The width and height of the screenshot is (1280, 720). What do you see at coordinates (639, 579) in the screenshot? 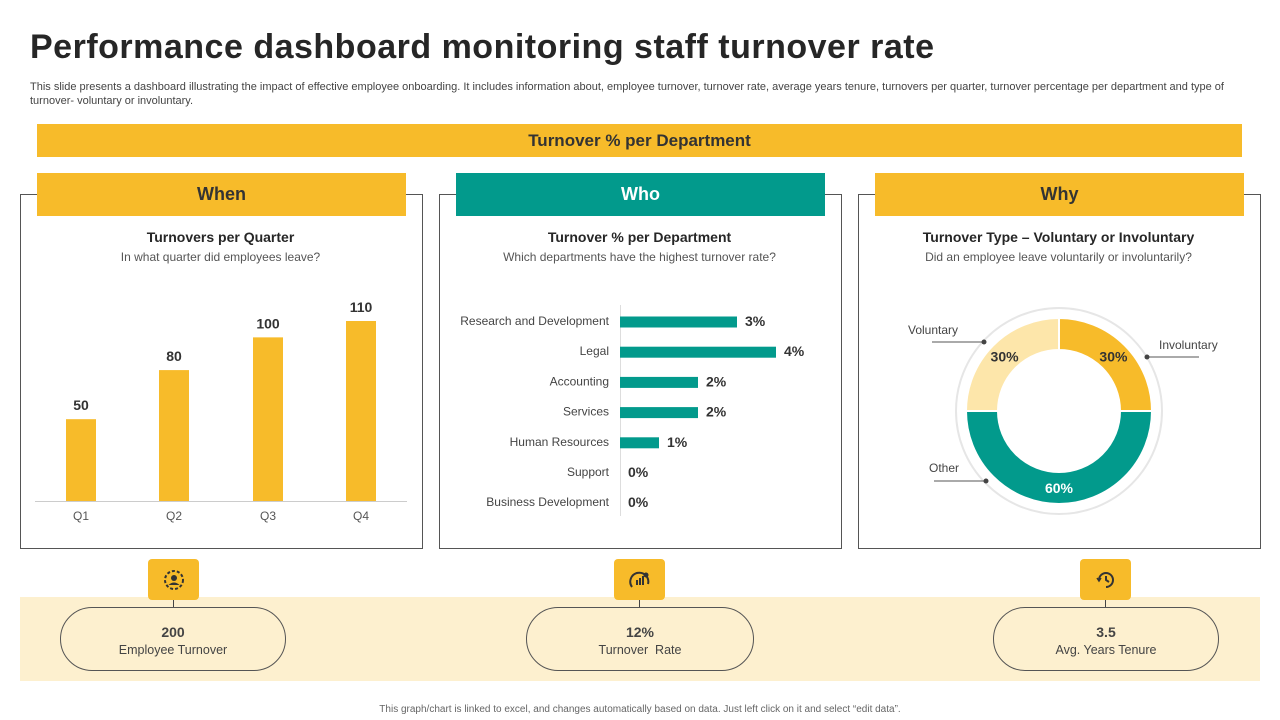
I see `chart-growth-icon` at bounding box center [639, 579].